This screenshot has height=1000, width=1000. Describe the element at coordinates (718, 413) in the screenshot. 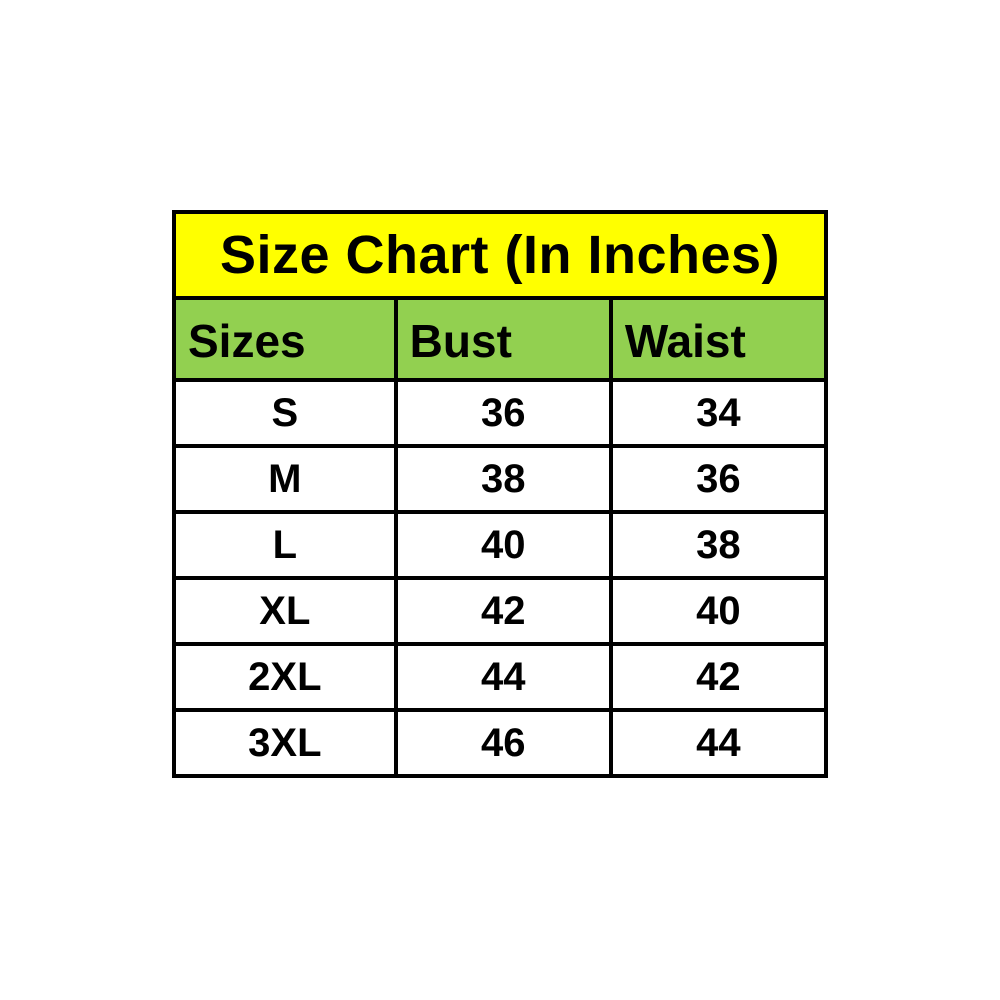

I see `waist-value: 34` at that location.